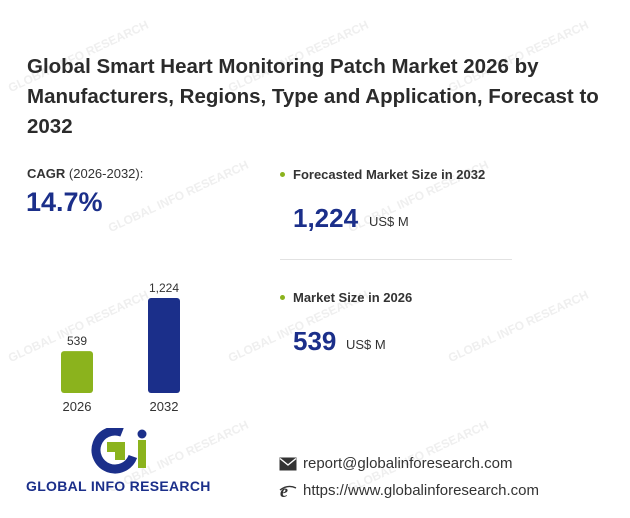 This screenshot has height=518, width=630. Describe the element at coordinates (120, 347) in the screenshot. I see `market-size-bar-chart: 539 2026 1,224 2032` at that location.